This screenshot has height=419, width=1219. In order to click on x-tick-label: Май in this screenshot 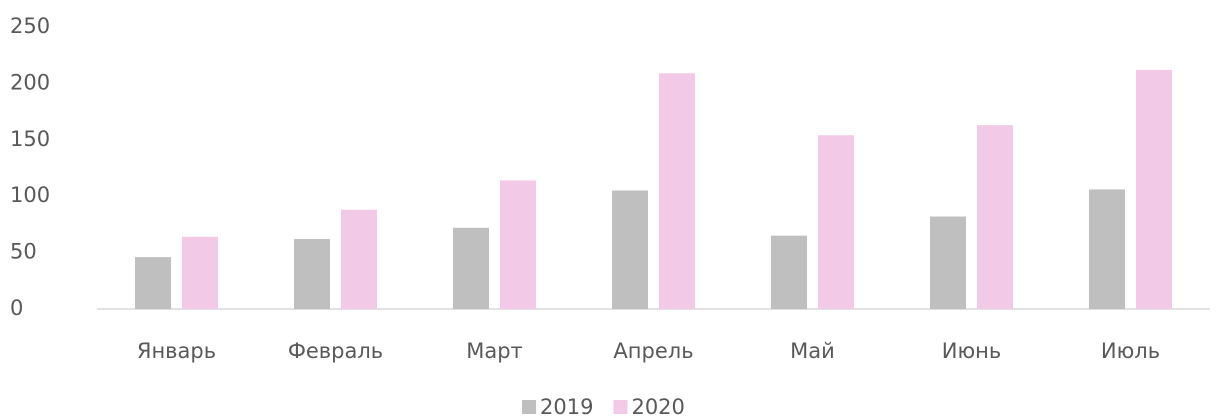, I will do `click(812, 351)`.